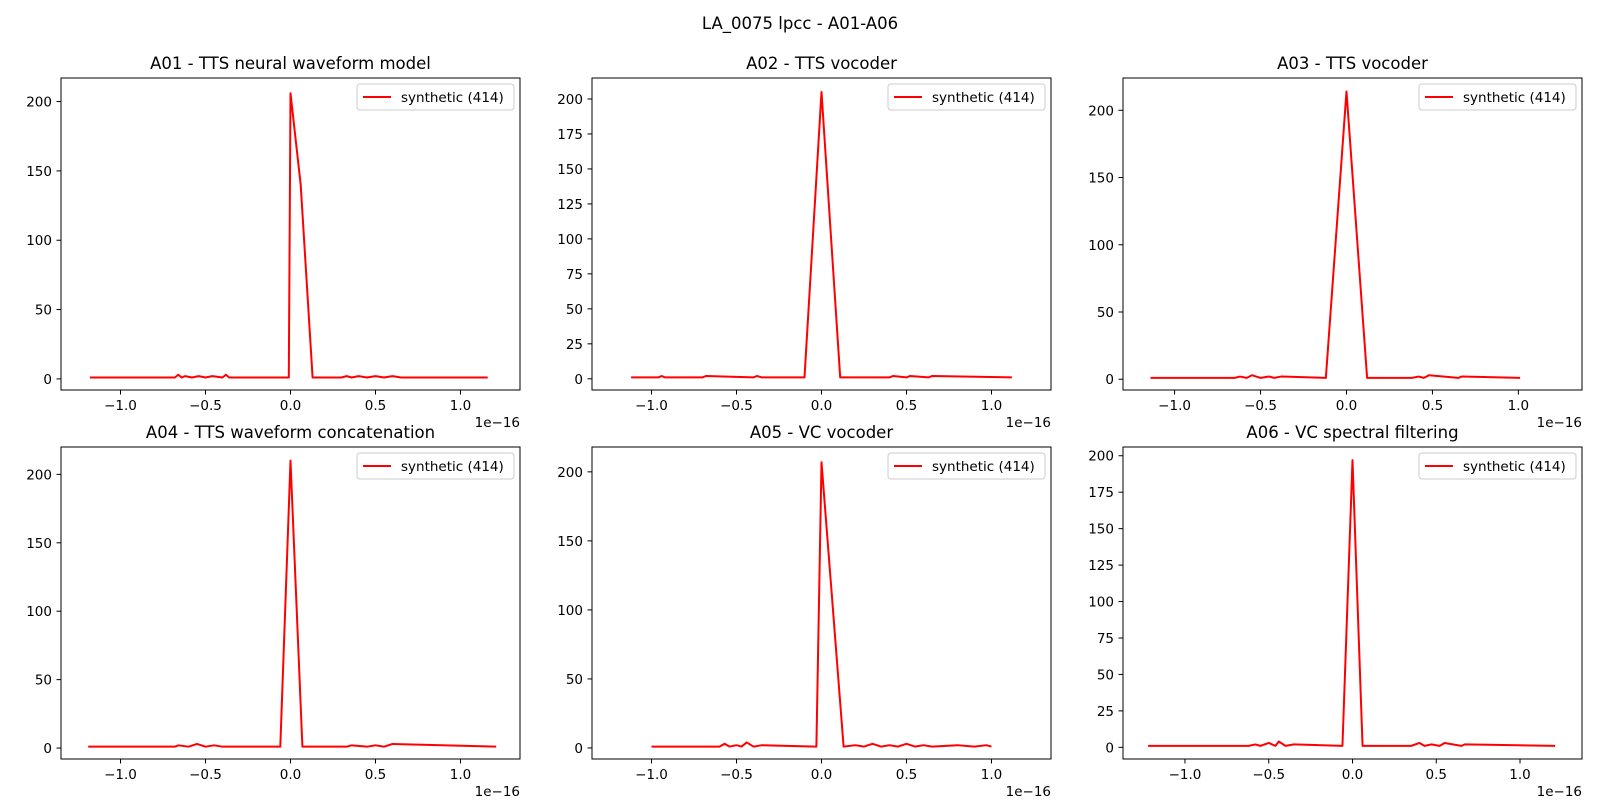 The width and height of the screenshot is (1600, 800). Describe the element at coordinates (290, 63) in the screenshot. I see `subplot-title: A01 - TTS neural waveform model` at that location.